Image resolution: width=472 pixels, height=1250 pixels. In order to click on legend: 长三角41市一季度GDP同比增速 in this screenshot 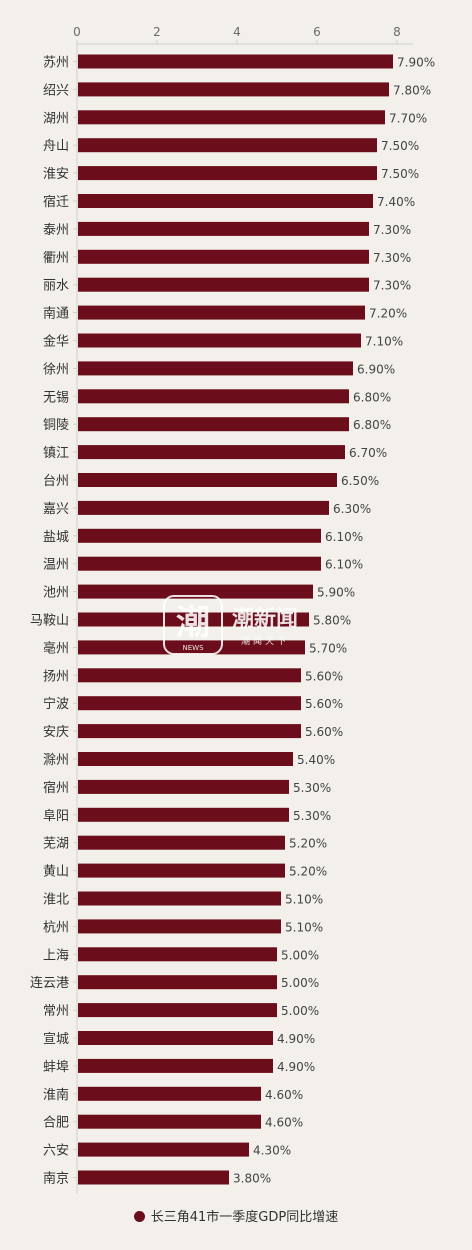, I will do `click(236, 1215)`.